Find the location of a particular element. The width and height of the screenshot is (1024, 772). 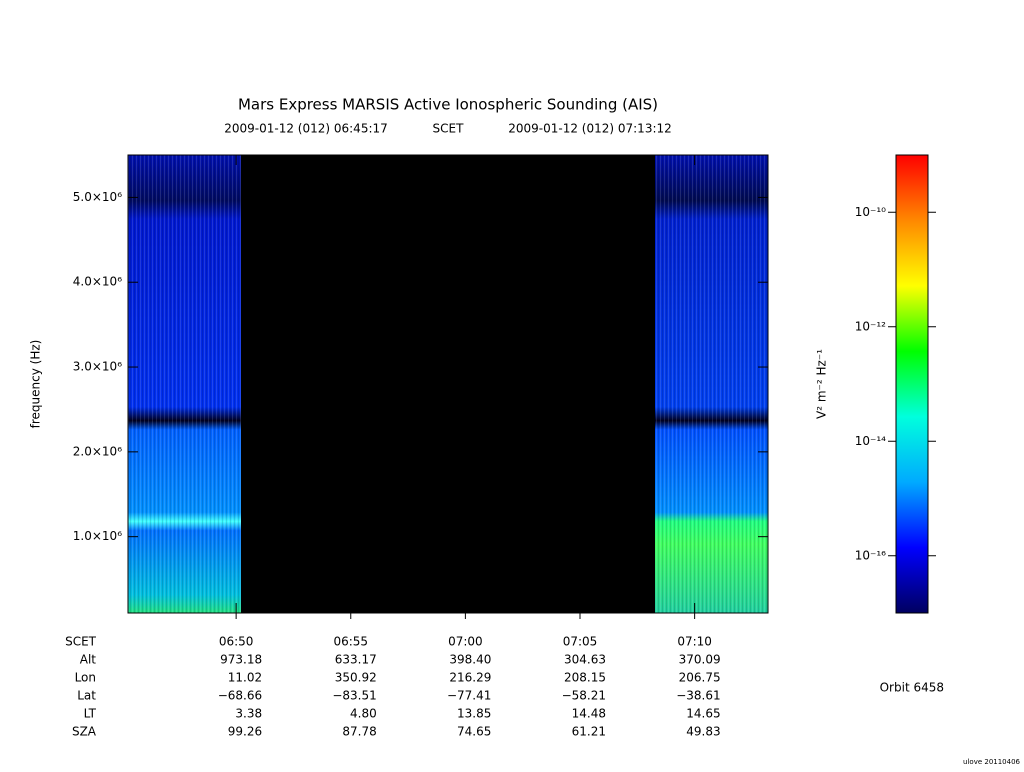

colorbar is located at coordinates (912, 384).